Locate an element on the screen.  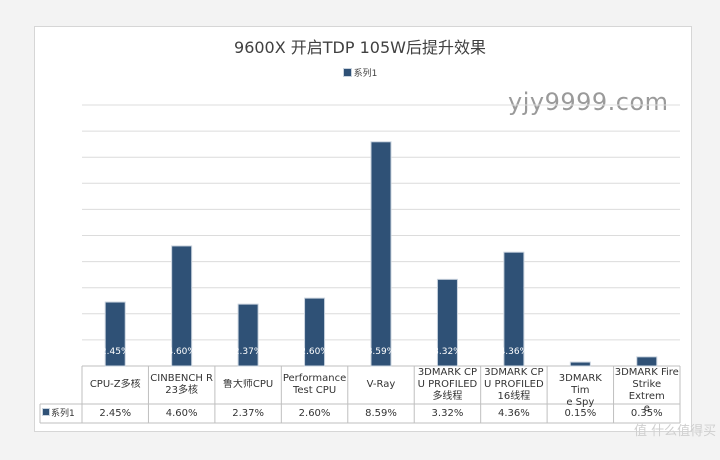
table-cell-value: 0.35% is located at coordinates (646, 413).